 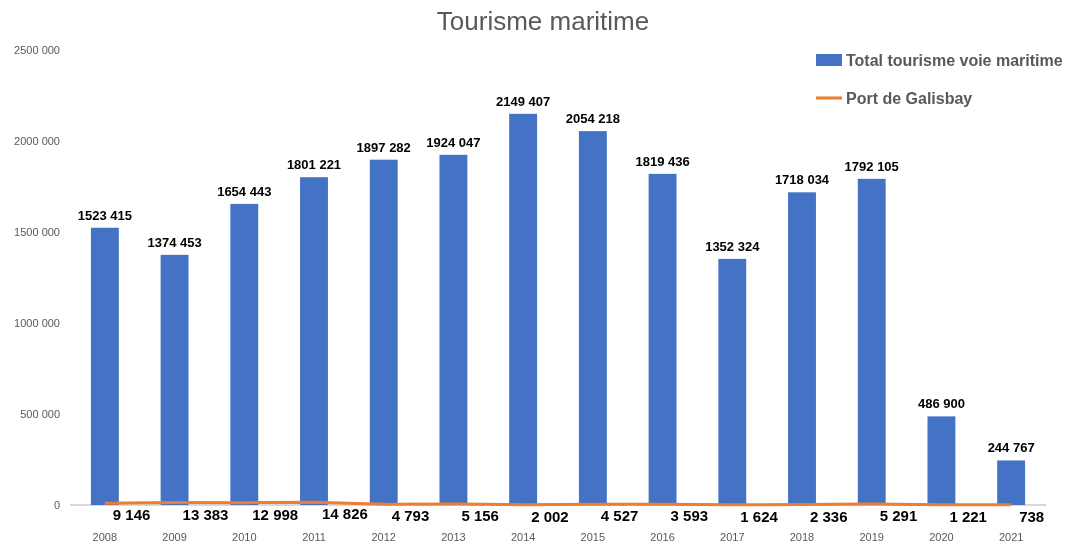 What do you see at coordinates (802, 537) in the screenshot?
I see `x-tick-label: 2018` at bounding box center [802, 537].